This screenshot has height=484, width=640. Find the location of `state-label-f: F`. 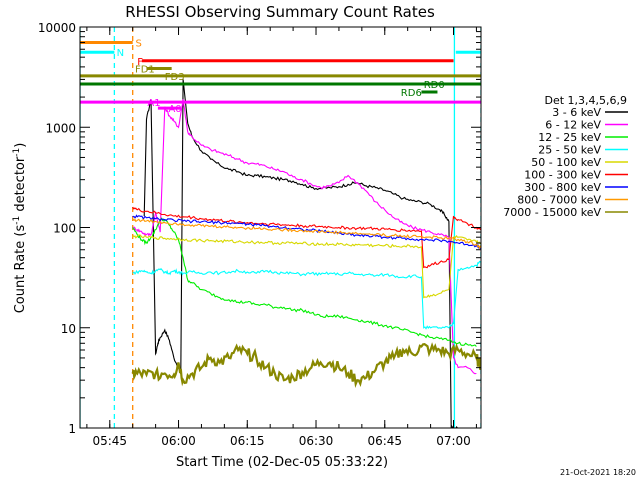

state-label-f: F is located at coordinates (140, 62).